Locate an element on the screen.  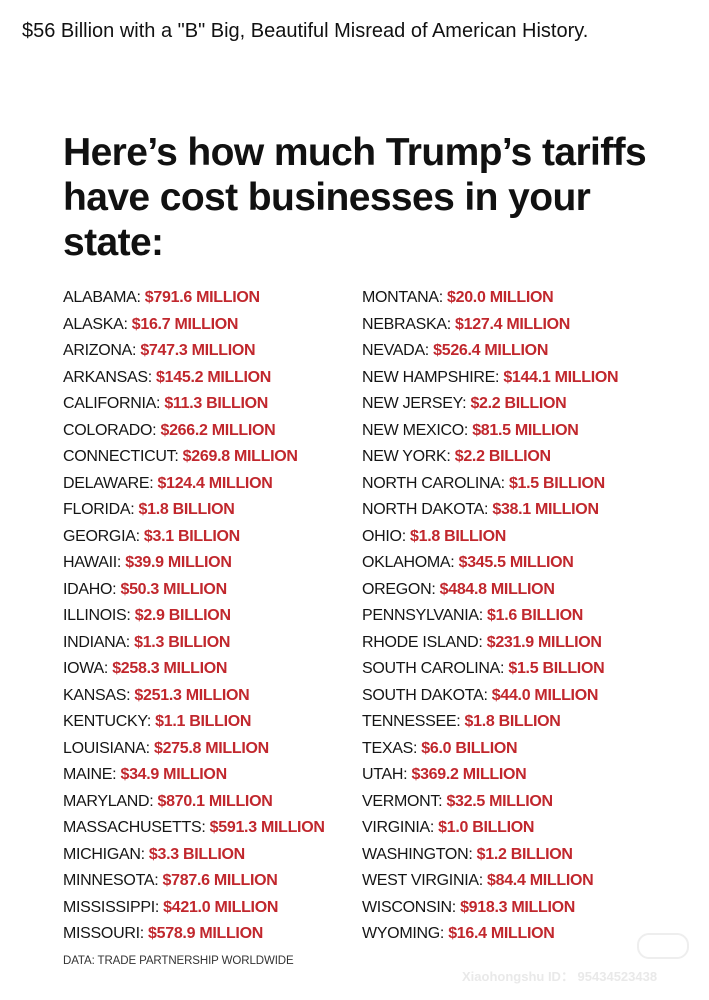
state-row: TEXAS: $6.0 BILLION is located at coordinates (490, 749).